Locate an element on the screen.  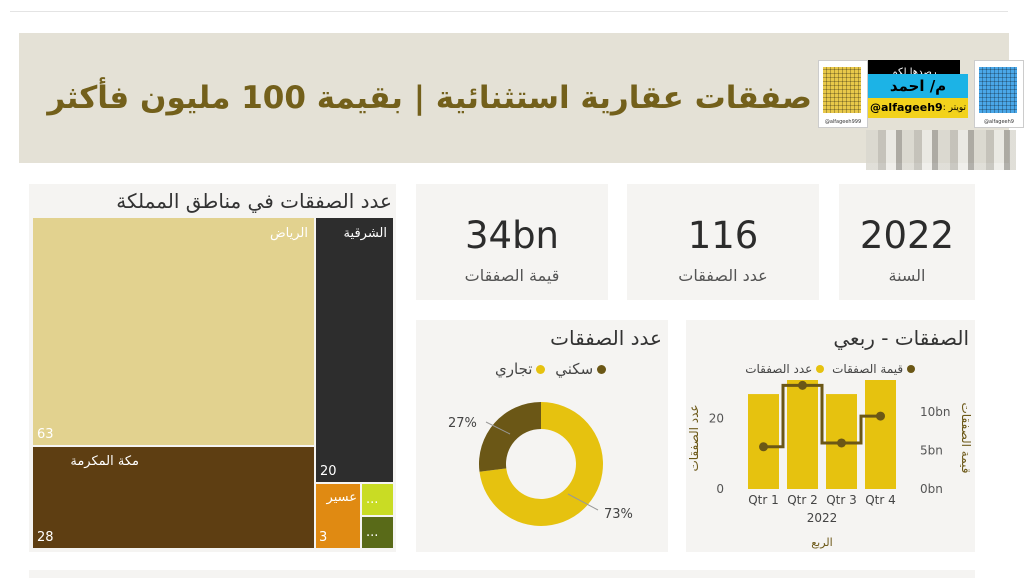
qr-caption-right: @alfageeh9 is located at coordinates (999, 122).